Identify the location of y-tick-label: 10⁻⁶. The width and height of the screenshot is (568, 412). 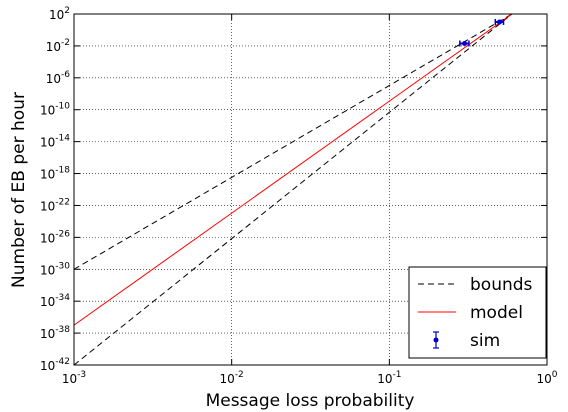
(58, 78).